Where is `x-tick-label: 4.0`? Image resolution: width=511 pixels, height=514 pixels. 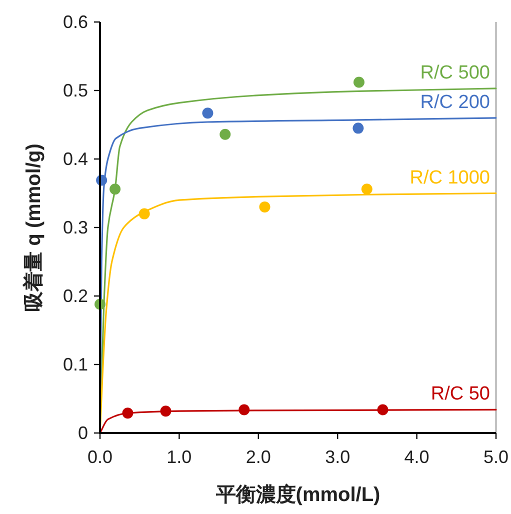 x-tick-label: 4.0 is located at coordinates (417, 457).